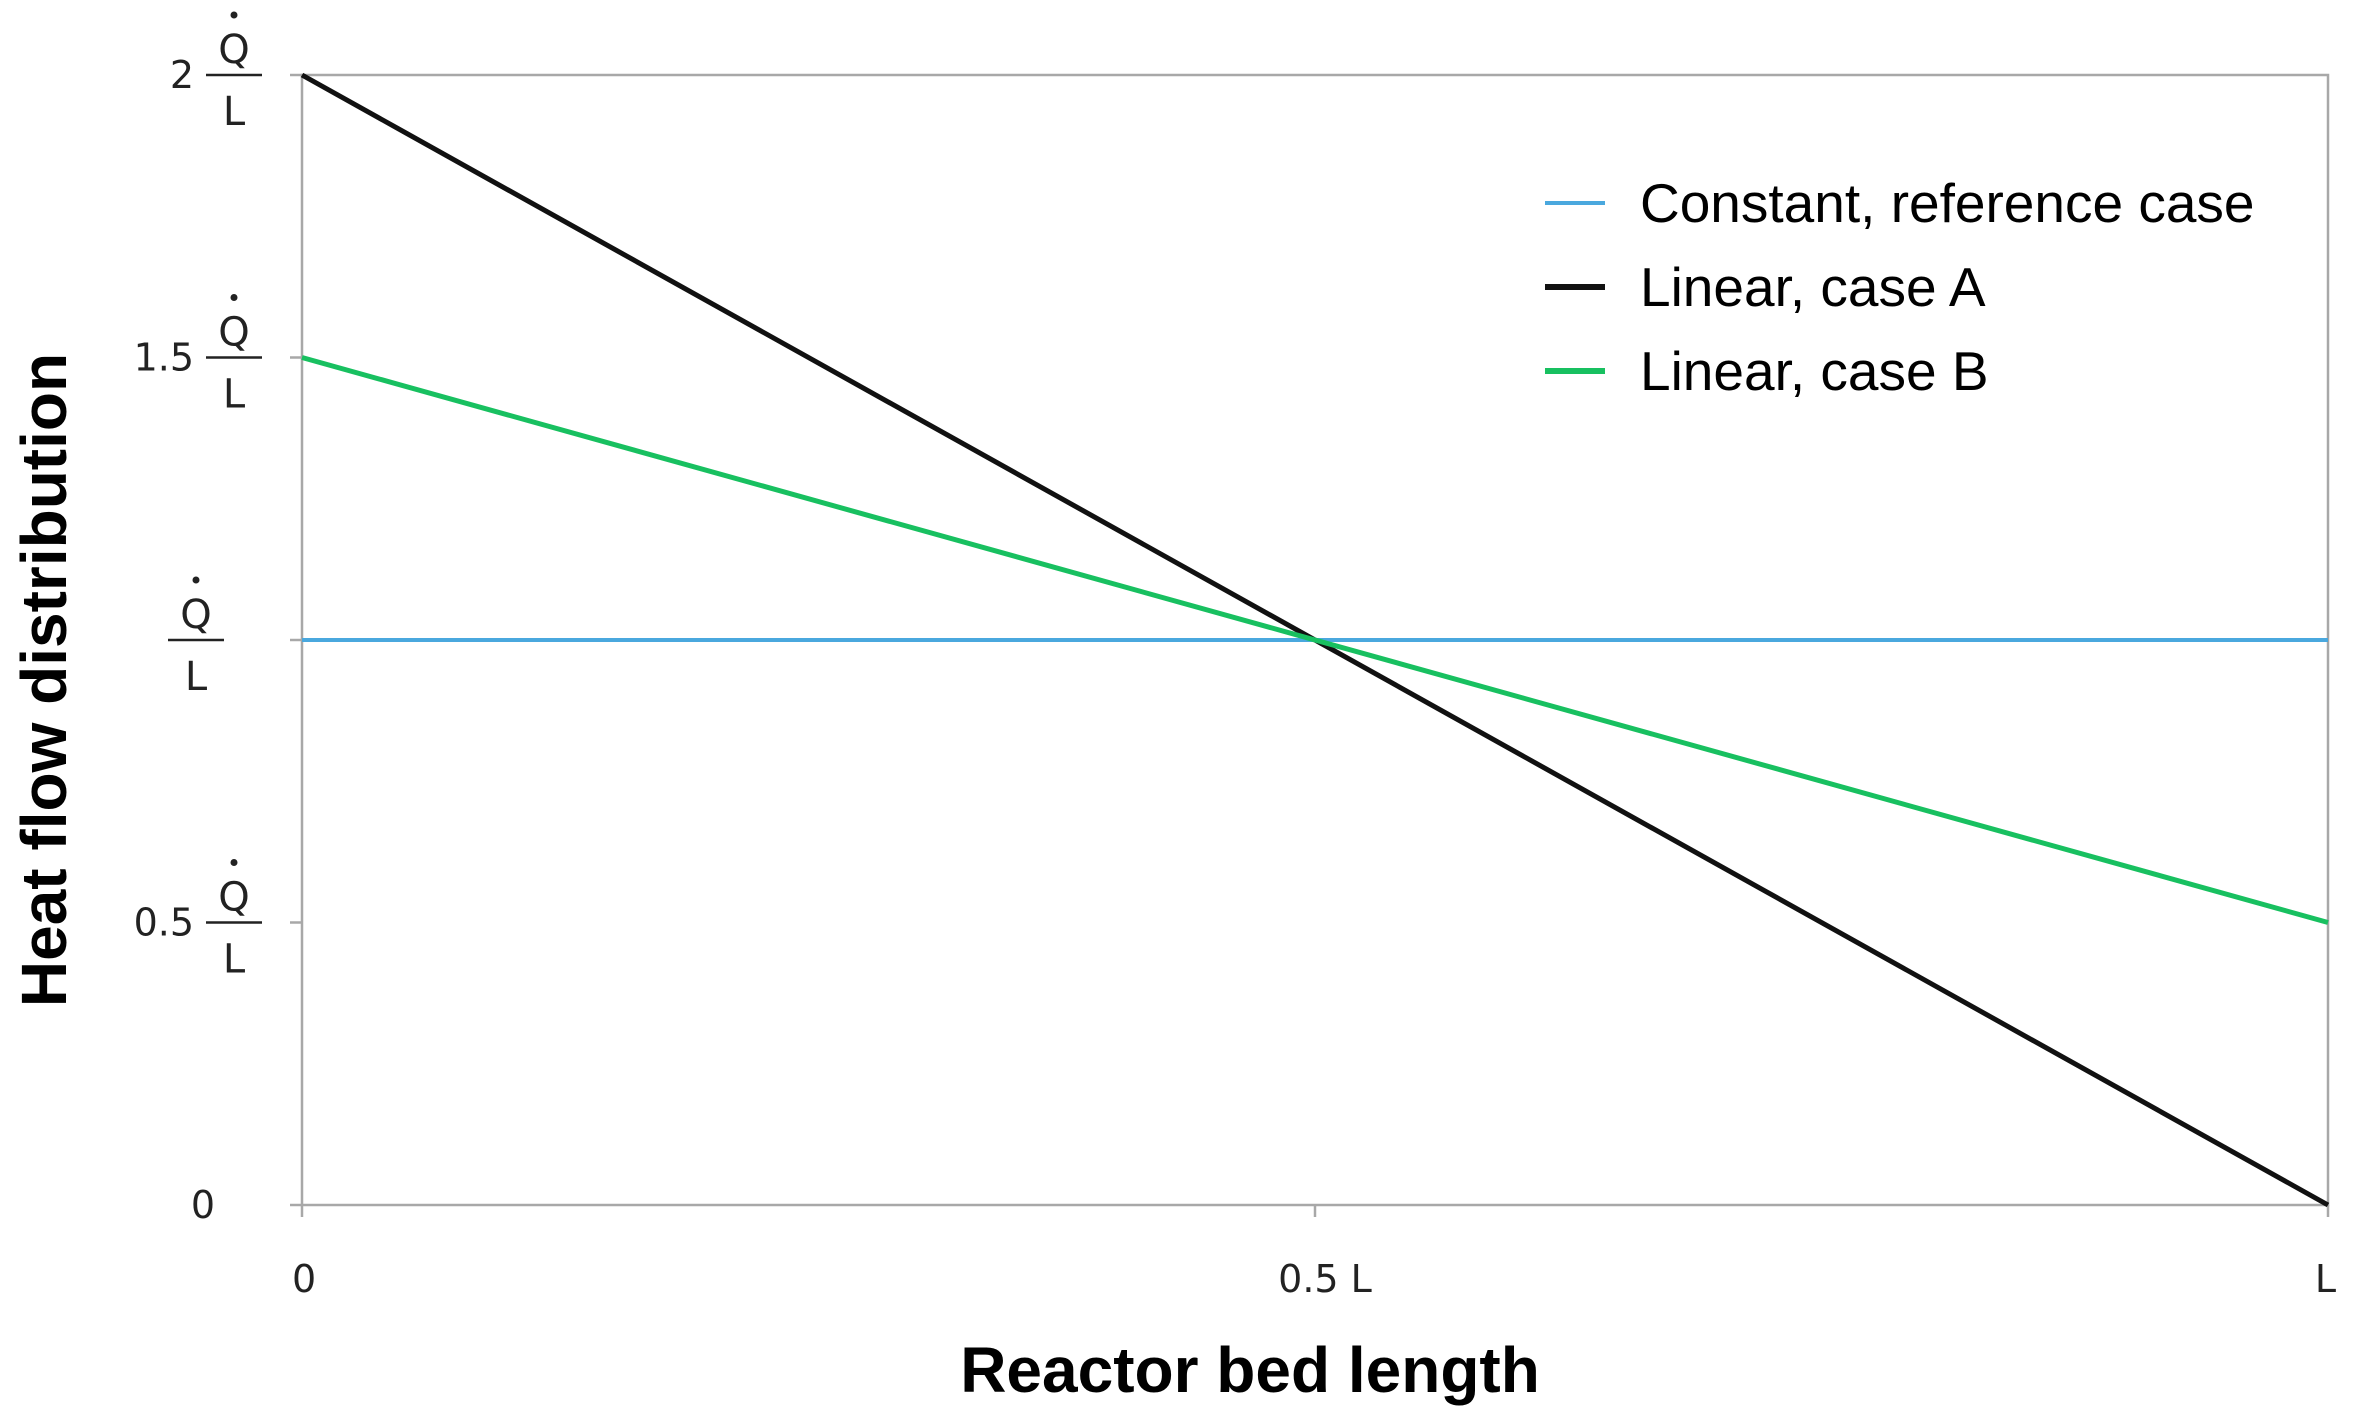 The height and width of the screenshot is (1422, 2353). I want to click on y-tick-label: QL, so click(196, 638).